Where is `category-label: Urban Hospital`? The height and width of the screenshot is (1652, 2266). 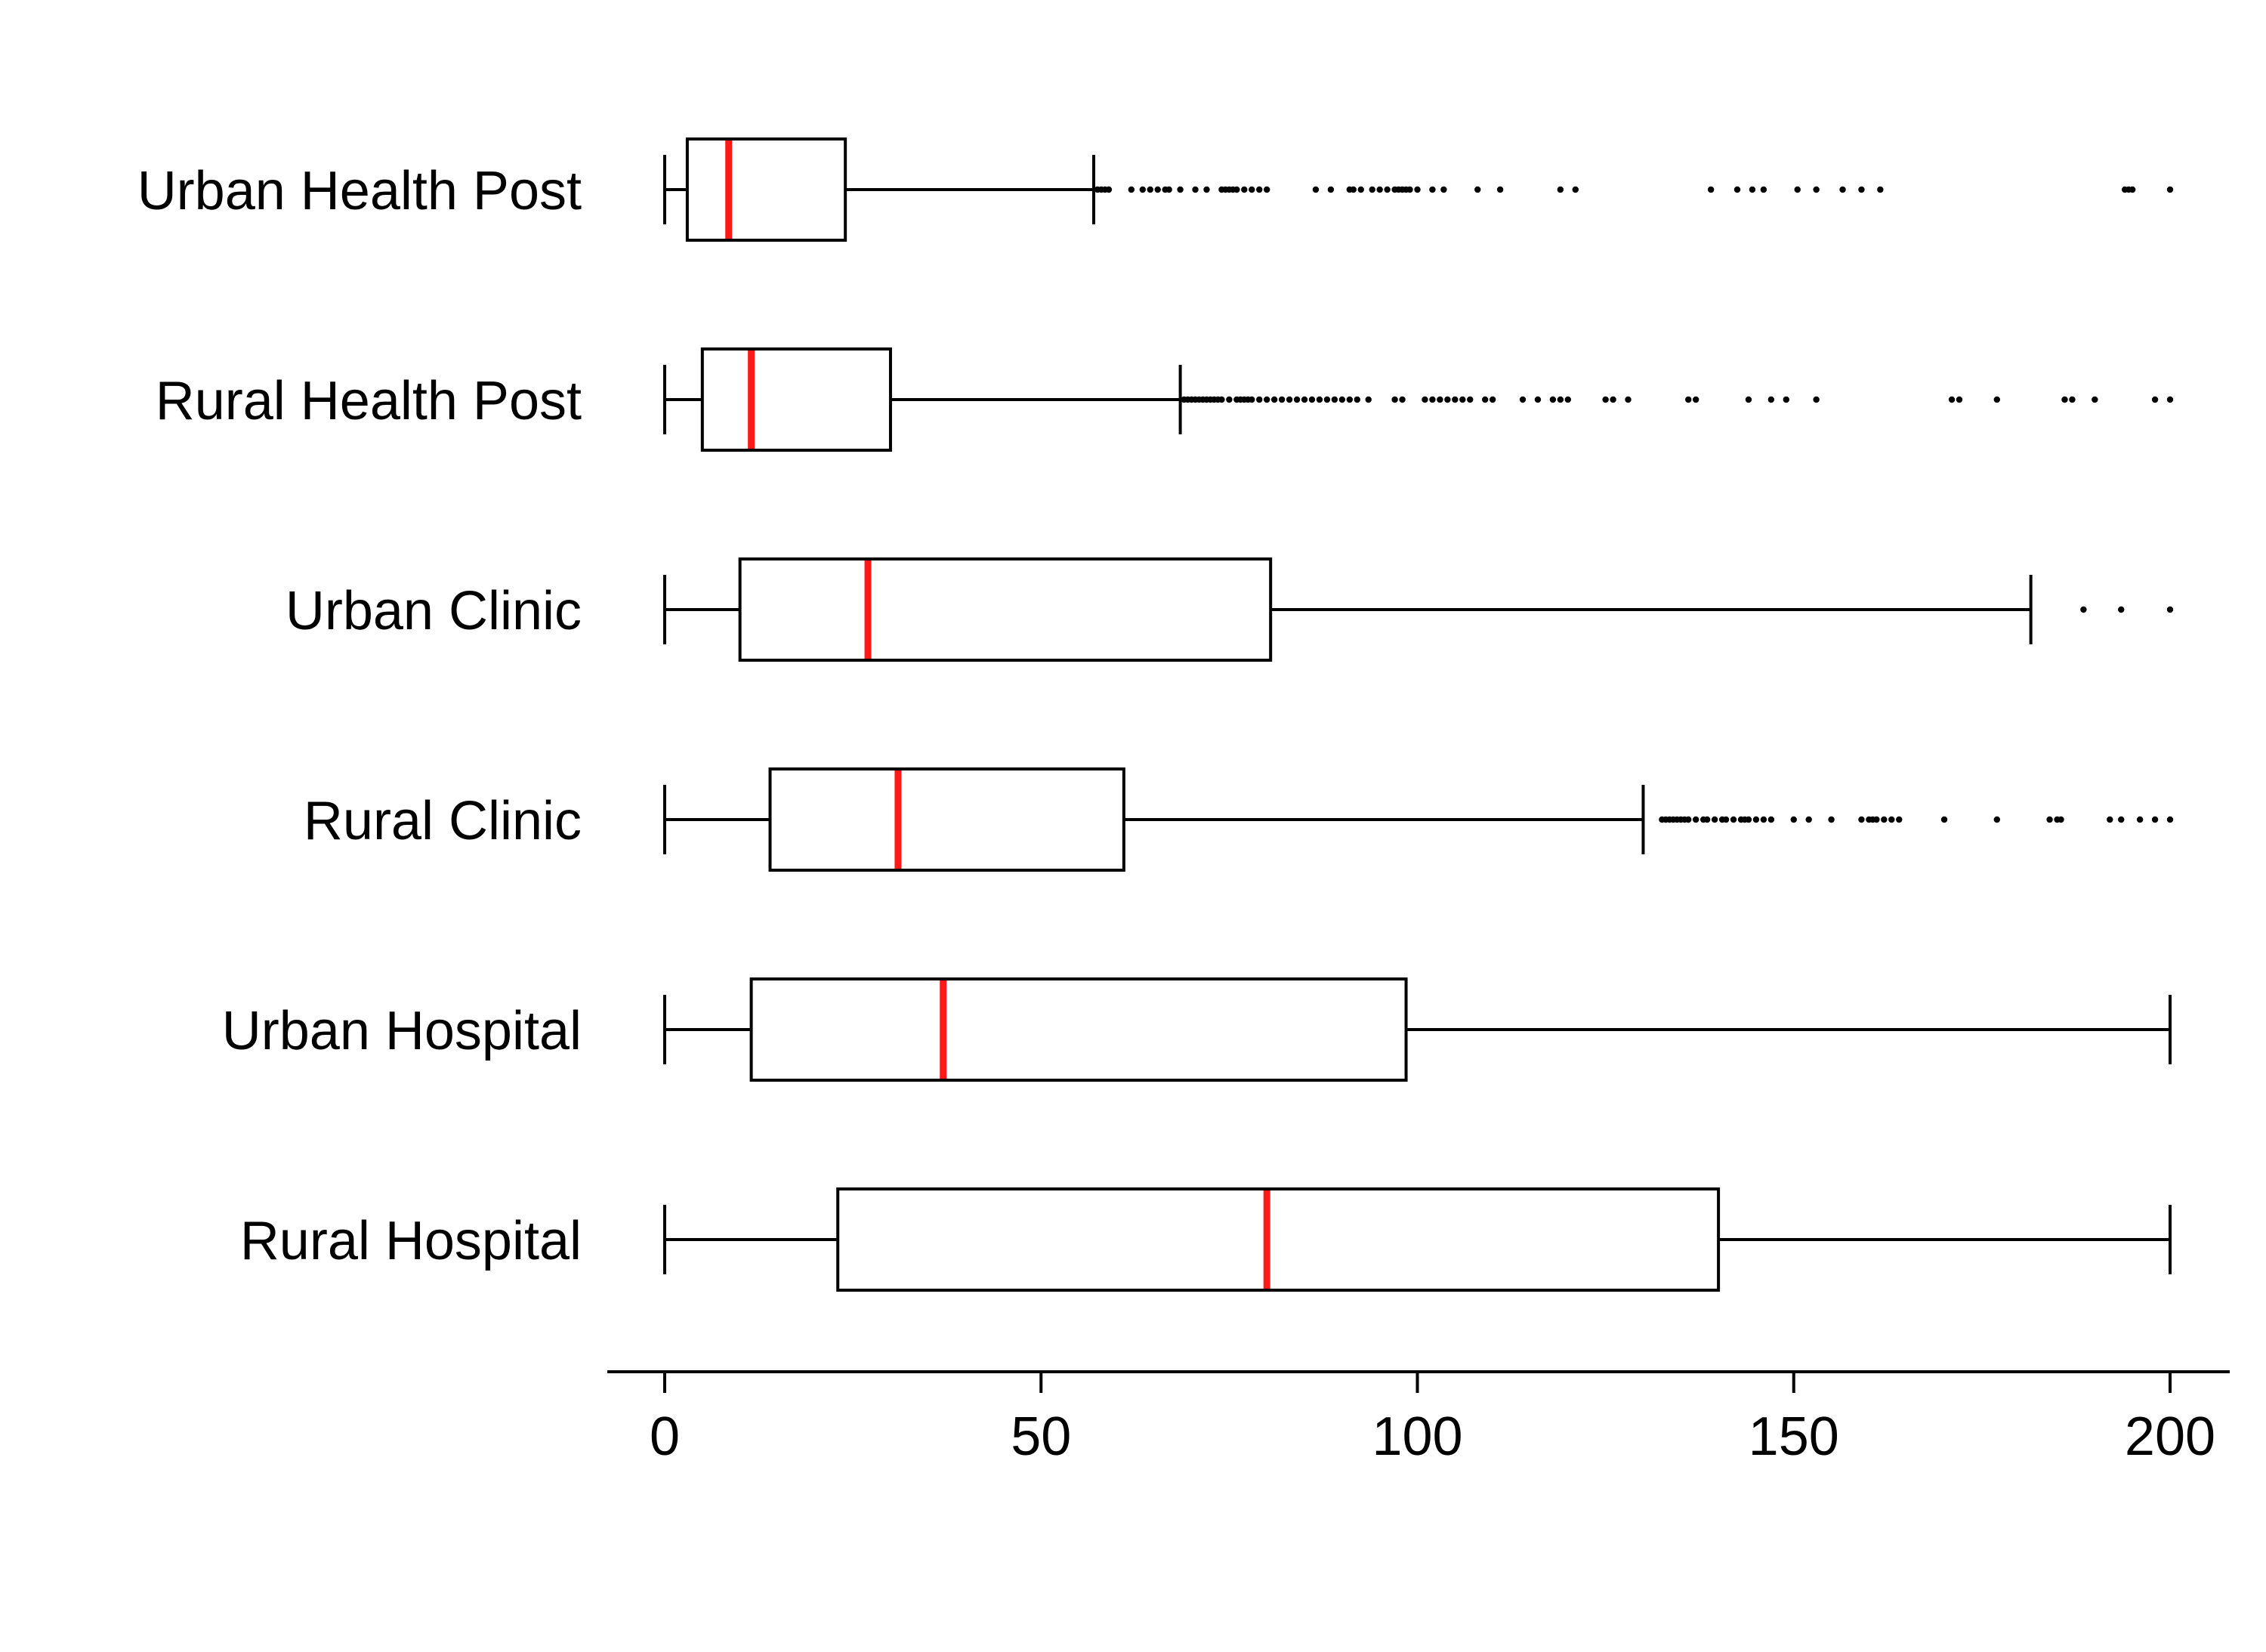
category-label: Urban Hospital is located at coordinates (402, 1031).